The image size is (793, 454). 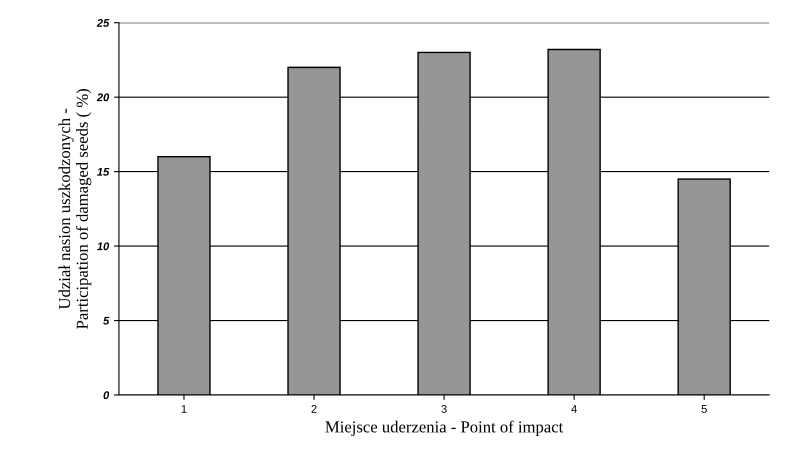 What do you see at coordinates (103, 97) in the screenshot?
I see `y-tick-label: 20` at bounding box center [103, 97].